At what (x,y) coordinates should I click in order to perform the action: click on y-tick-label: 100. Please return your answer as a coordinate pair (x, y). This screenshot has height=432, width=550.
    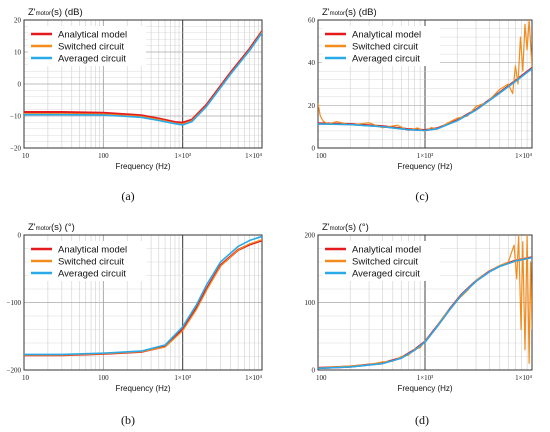
    Looking at the image, I should click on (310, 303).